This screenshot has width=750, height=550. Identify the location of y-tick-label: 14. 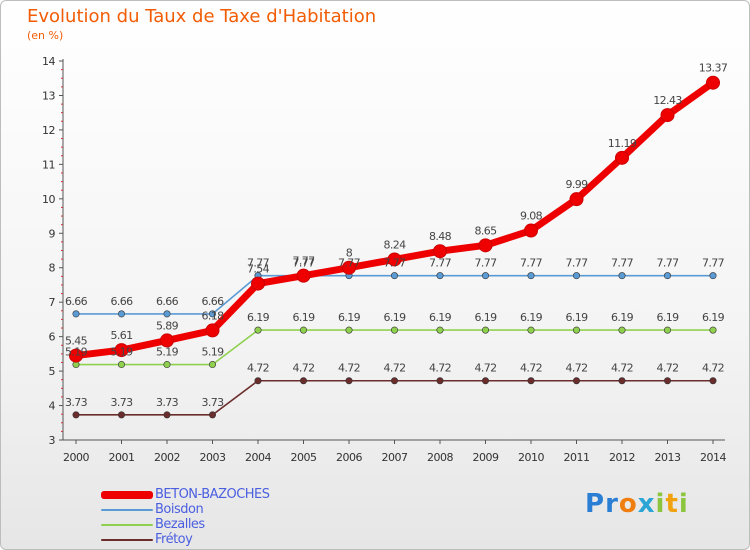
(48, 61).